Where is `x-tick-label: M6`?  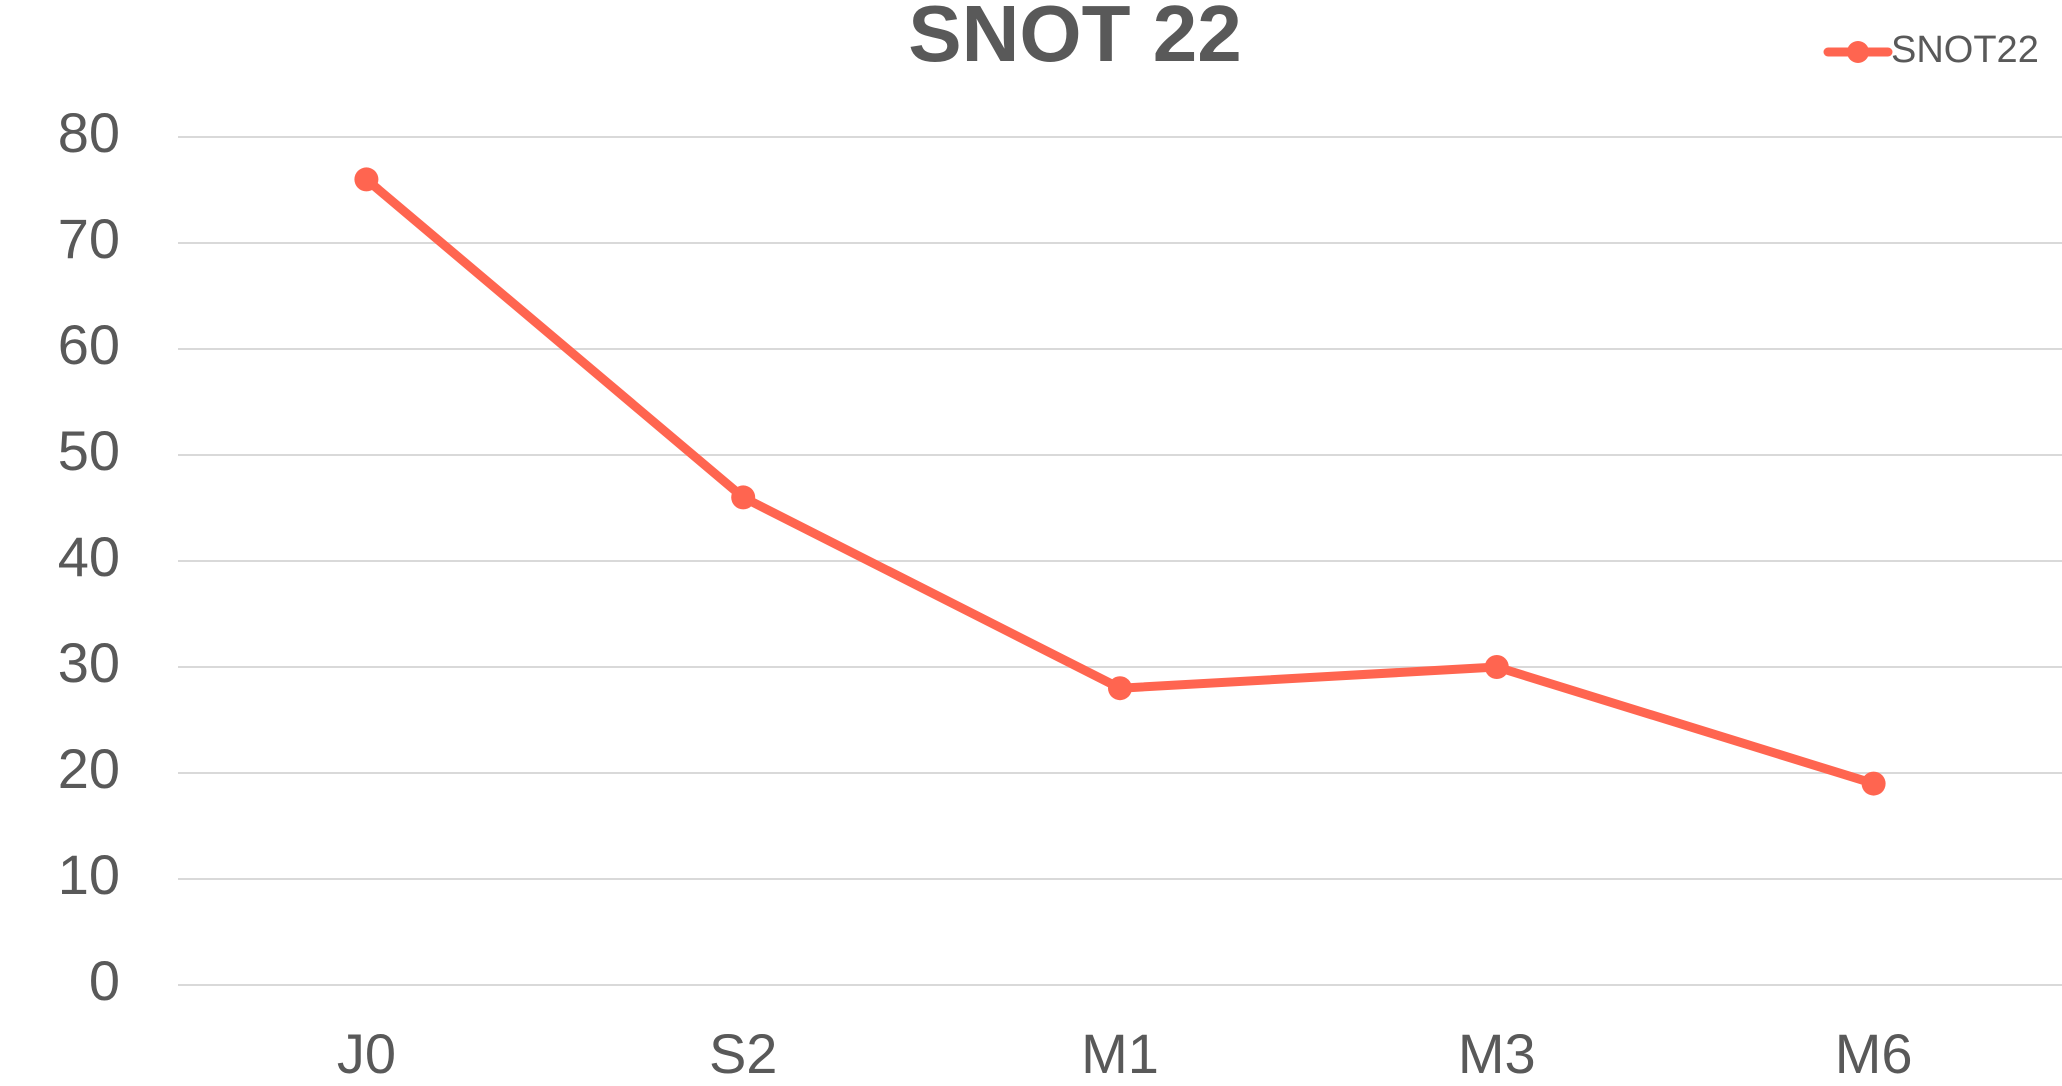 x-tick-label: M6 is located at coordinates (1874, 1053).